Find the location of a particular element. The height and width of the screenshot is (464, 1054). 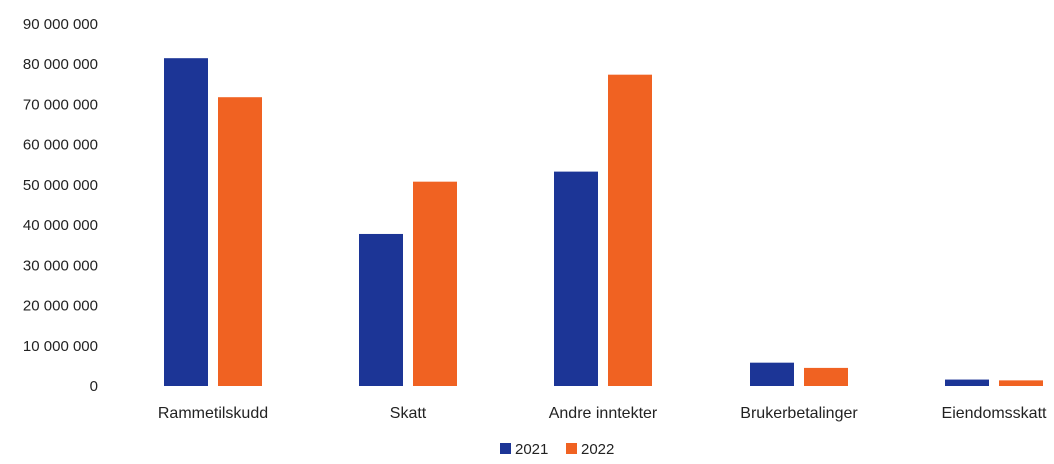

x-tick-label: Brukerbetalinger is located at coordinates (799, 413).